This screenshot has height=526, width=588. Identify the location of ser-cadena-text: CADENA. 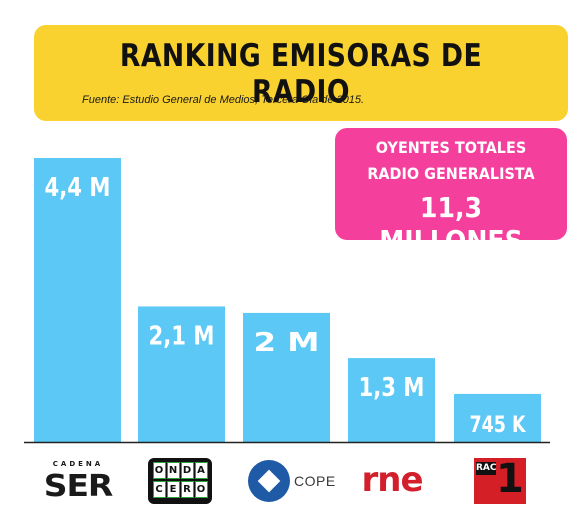
(78, 464).